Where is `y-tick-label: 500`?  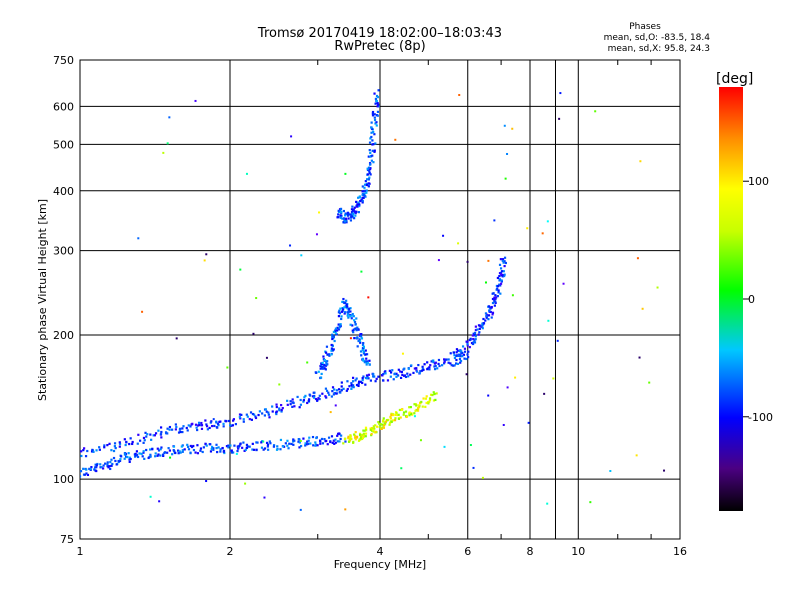 y-tick-label: 500 is located at coordinates (63, 144).